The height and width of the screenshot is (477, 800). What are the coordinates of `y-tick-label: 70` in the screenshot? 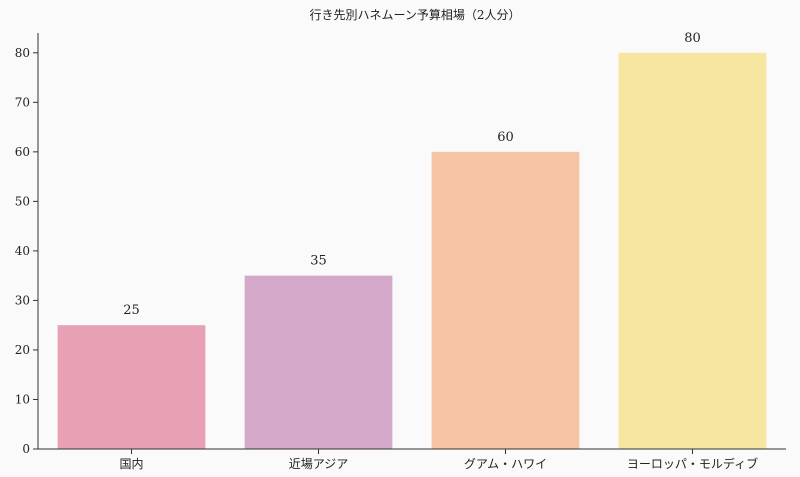 It's located at (22, 102).